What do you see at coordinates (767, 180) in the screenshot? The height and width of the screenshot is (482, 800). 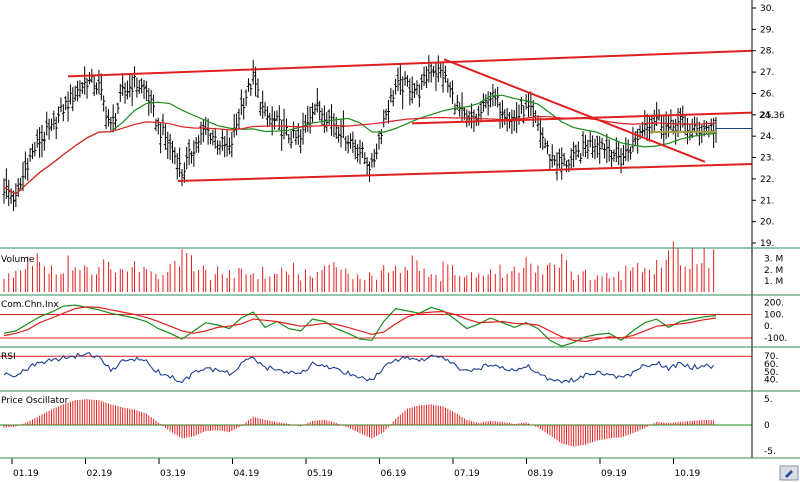 I see `price-y-tick-label: 22.` at bounding box center [767, 180].